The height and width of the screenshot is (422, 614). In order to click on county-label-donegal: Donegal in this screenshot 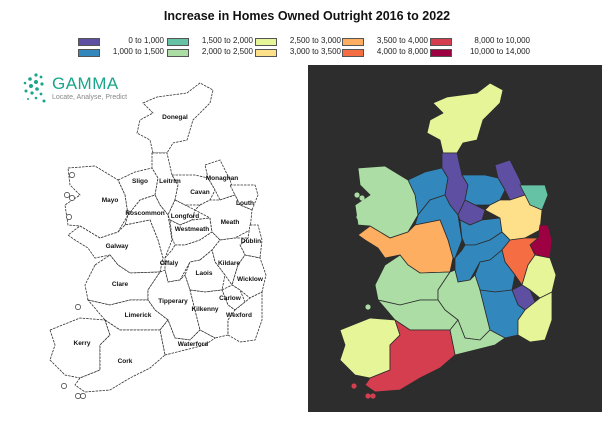, I will do `click(175, 117)`.